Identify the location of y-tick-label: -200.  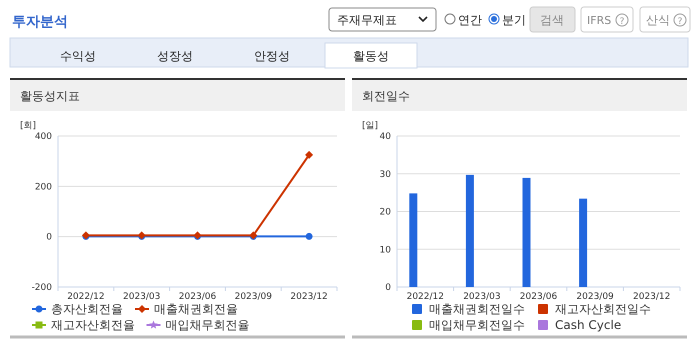
(42, 288).